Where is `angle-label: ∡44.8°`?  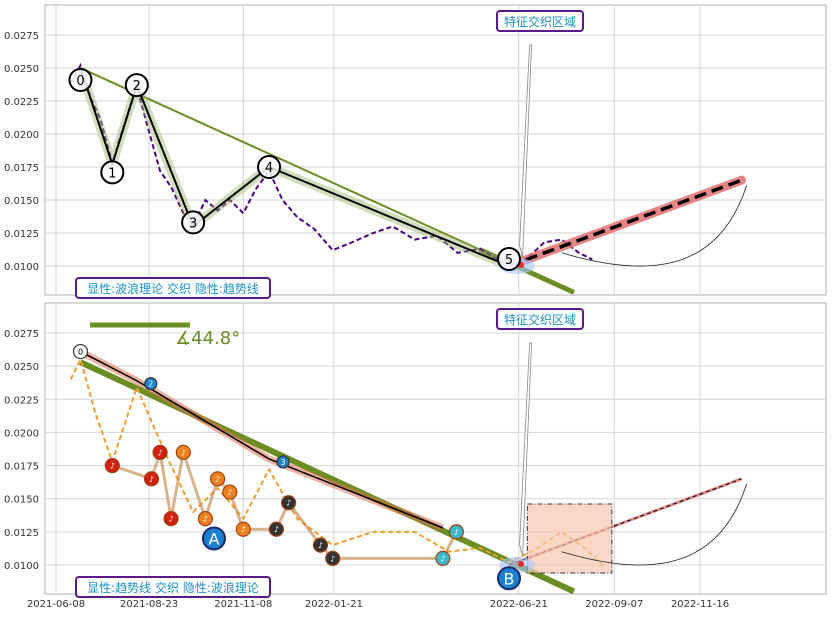 angle-label: ∡44.8° is located at coordinates (207, 338).